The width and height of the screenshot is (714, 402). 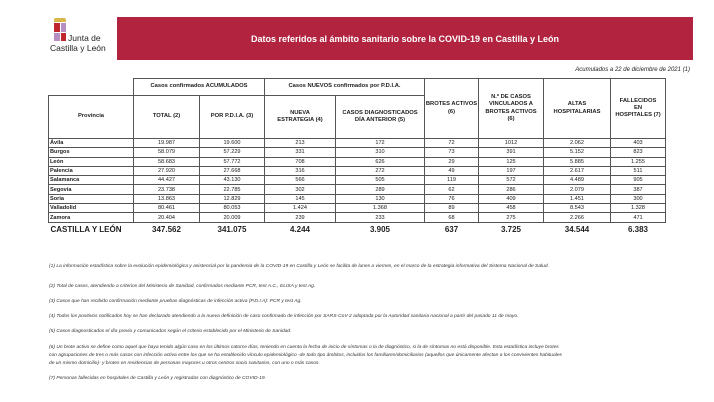 I want to click on data-cell: 20.404, so click(x=166, y=217).